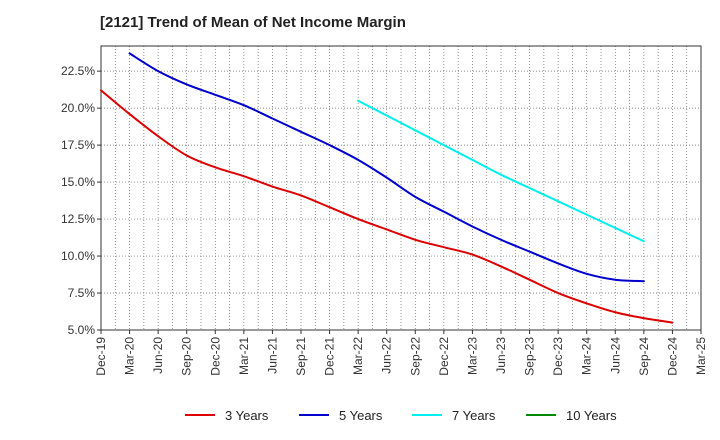  What do you see at coordinates (78, 182) in the screenshot?
I see `y-tick-label: 15.0%` at bounding box center [78, 182].